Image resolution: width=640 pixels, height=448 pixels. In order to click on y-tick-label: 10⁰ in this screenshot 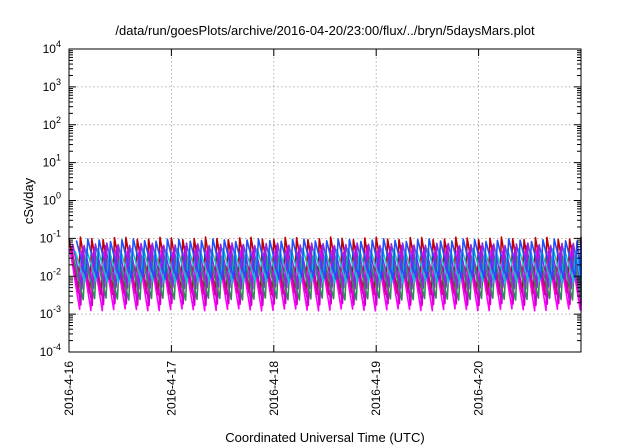, I will do `click(52, 199)`.